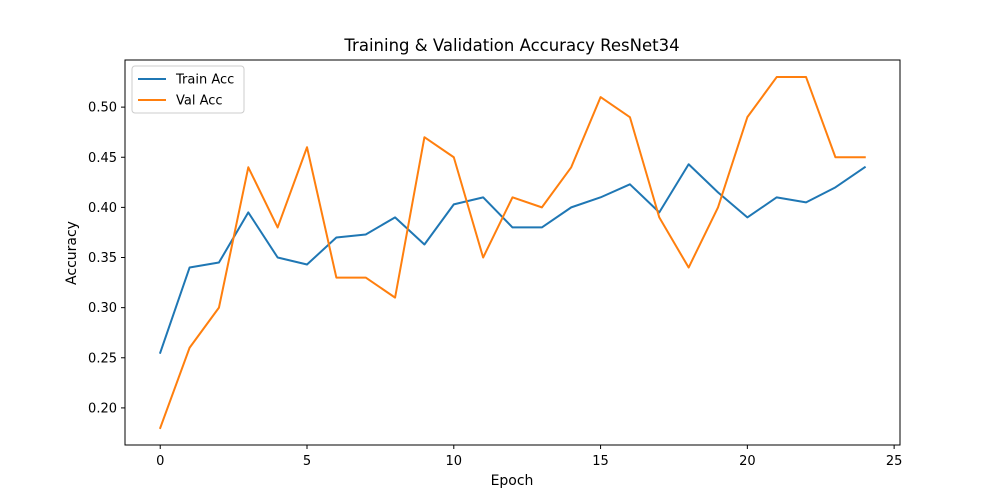  What do you see at coordinates (102, 108) in the screenshot?
I see `y-tick-label: 0.50` at bounding box center [102, 108].